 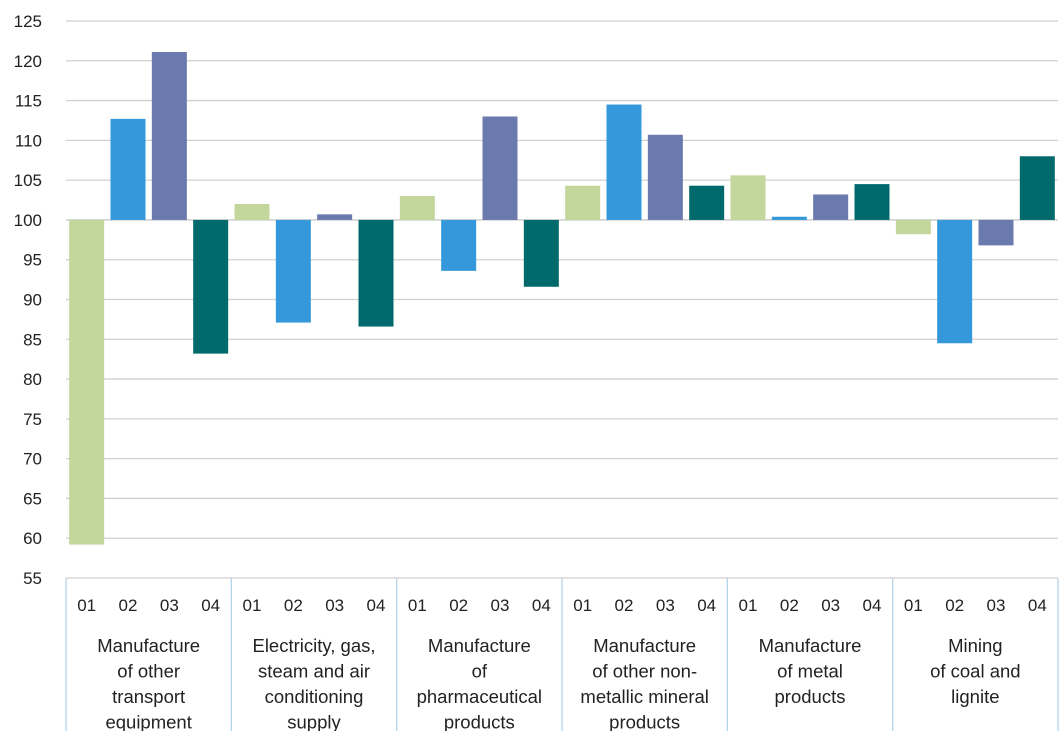 I want to click on category-label: of, so click(x=480, y=671).